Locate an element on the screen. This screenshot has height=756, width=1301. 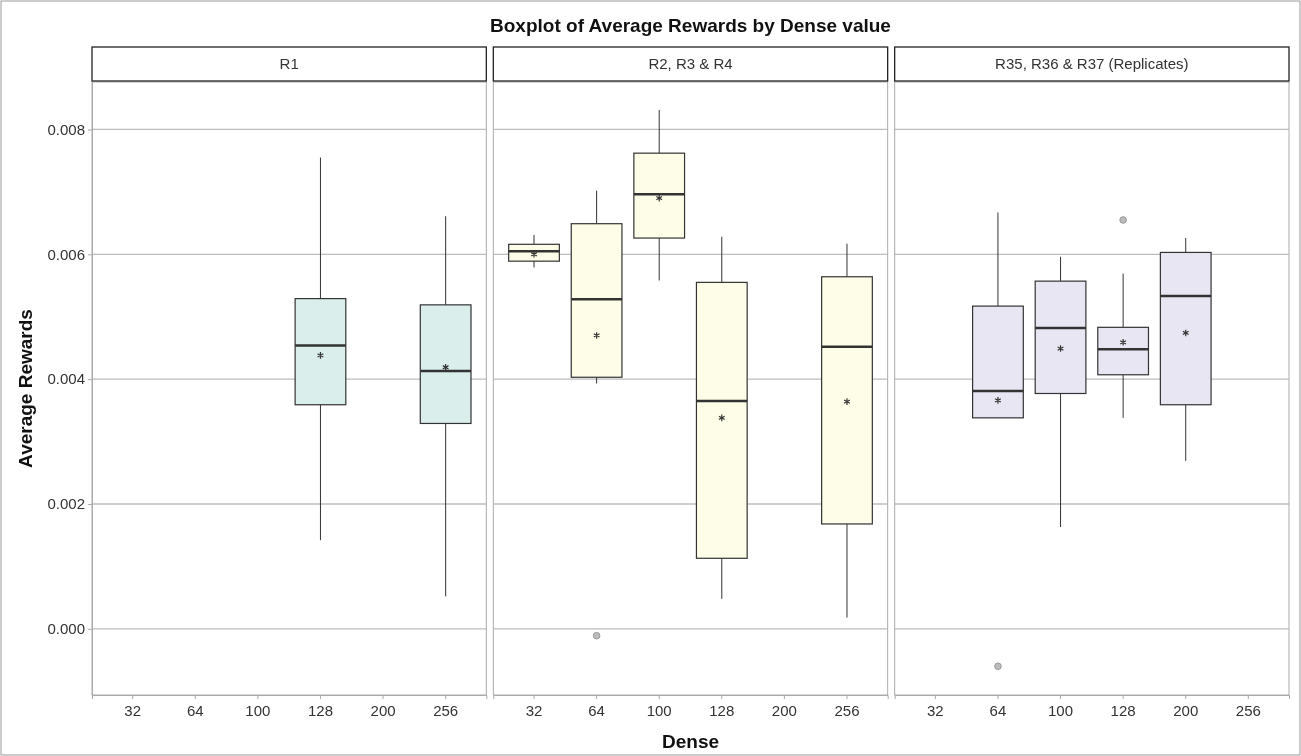
y-tick-label: 0.002 is located at coordinates (66, 504).